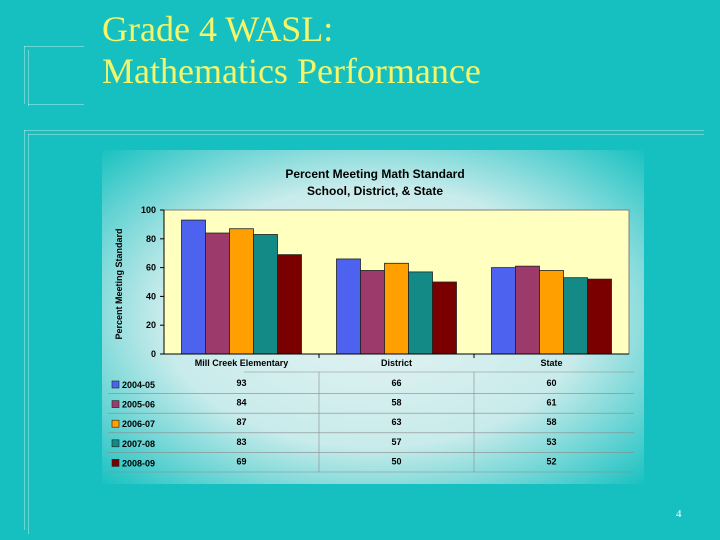 This screenshot has height=540, width=720. What do you see at coordinates (138, 444) in the screenshot?
I see `legend-label: 2007-08` at bounding box center [138, 444].